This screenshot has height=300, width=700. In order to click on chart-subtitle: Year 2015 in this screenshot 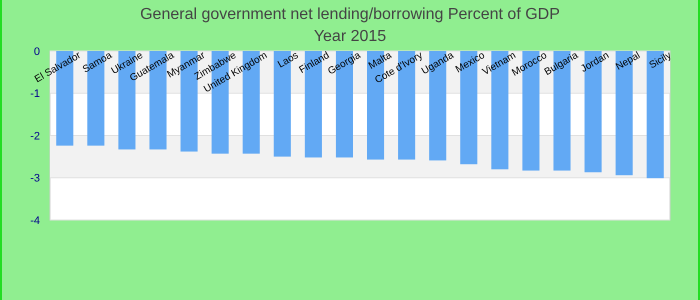, I will do `click(350, 36)`.